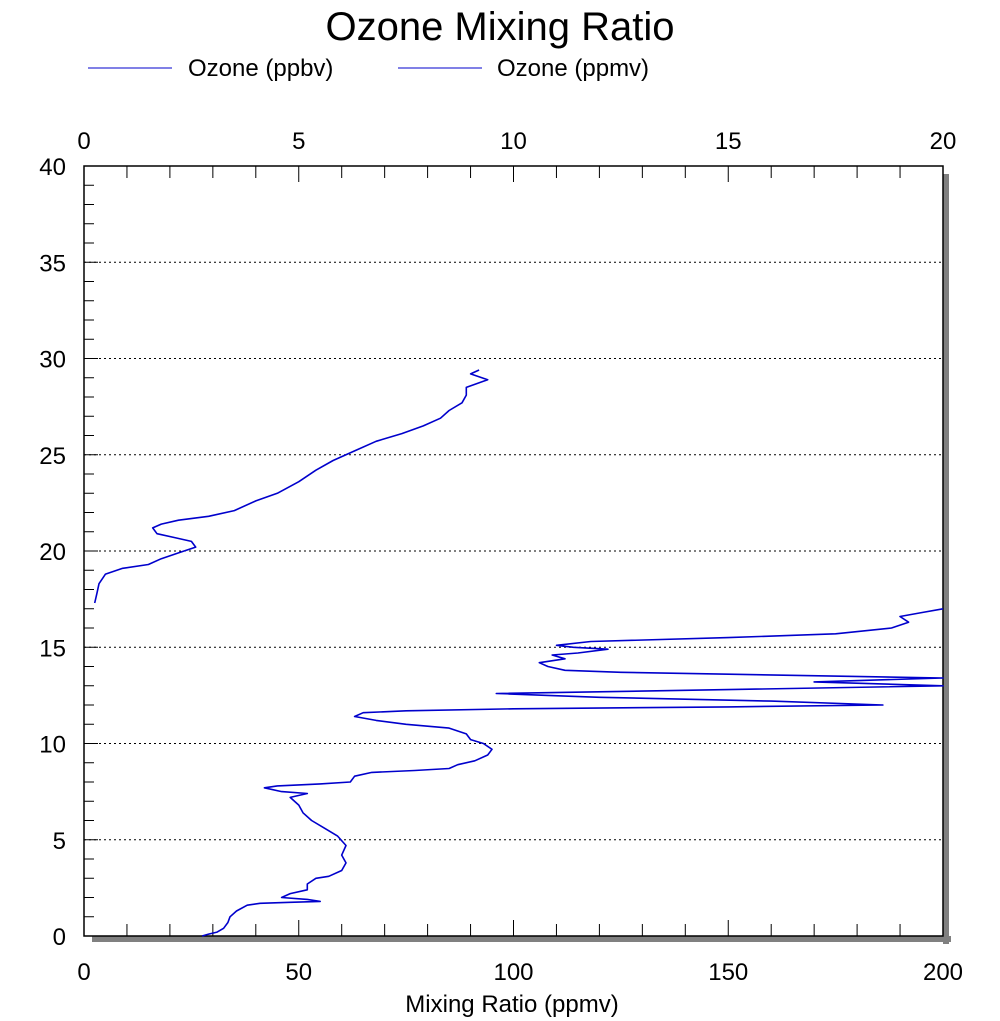 The image size is (1000, 1021). I want to click on legend-label-ppbv: Ozone (ppbv), so click(260, 68).